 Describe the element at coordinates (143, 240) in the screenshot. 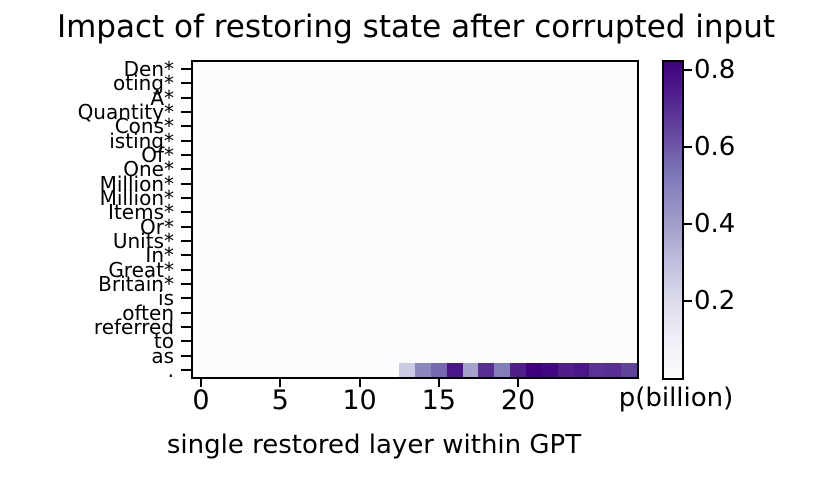

I see `y-tick-label-token: Units*` at that location.